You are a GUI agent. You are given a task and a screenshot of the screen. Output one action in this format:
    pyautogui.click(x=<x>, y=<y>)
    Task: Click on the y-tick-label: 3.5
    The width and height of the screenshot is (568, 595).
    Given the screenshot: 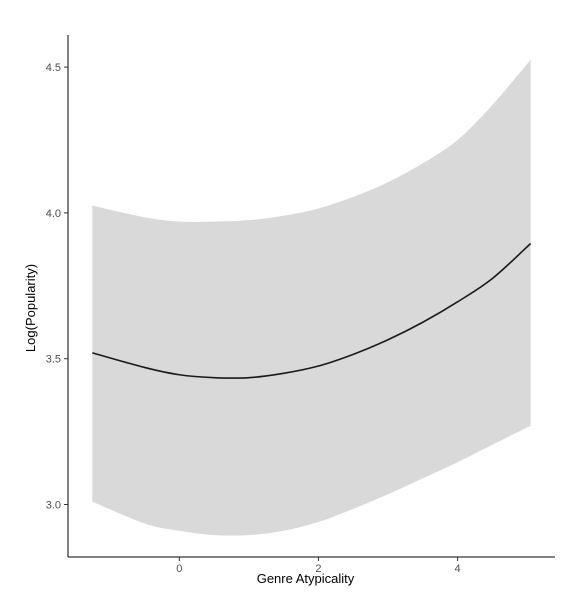 What is the action you would take?
    pyautogui.click(x=53, y=360)
    